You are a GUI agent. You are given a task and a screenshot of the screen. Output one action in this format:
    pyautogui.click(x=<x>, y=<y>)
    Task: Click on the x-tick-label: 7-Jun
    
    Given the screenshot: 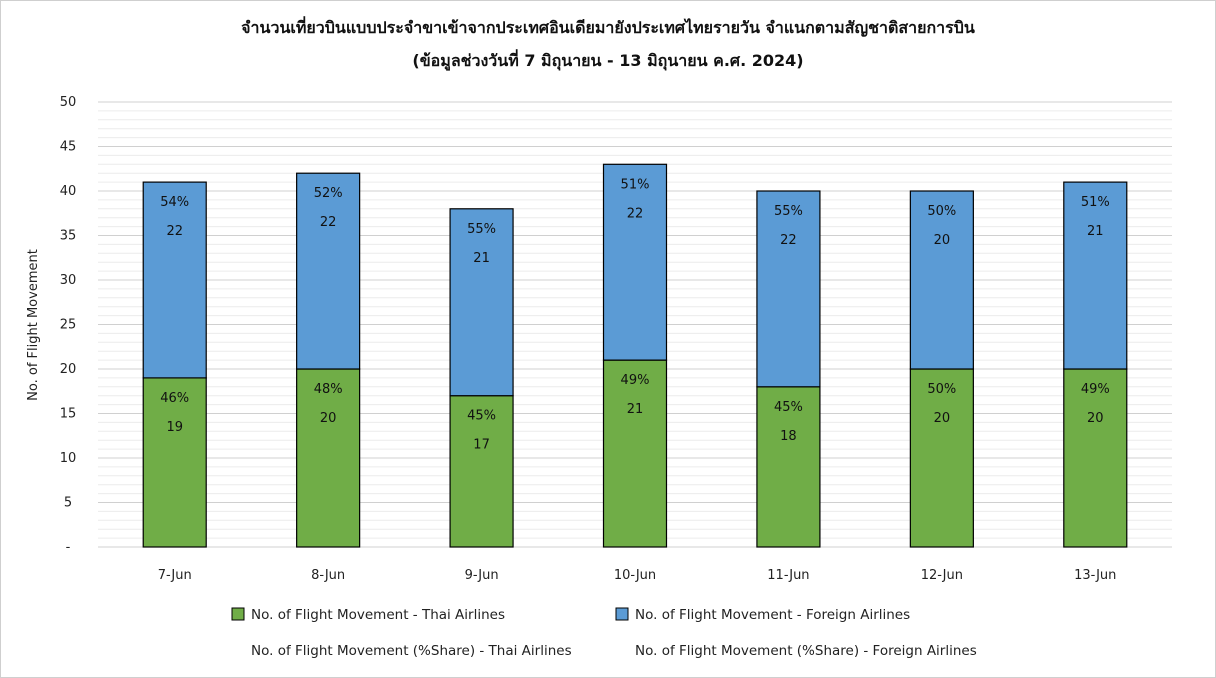 What is the action you would take?
    pyautogui.click(x=175, y=575)
    